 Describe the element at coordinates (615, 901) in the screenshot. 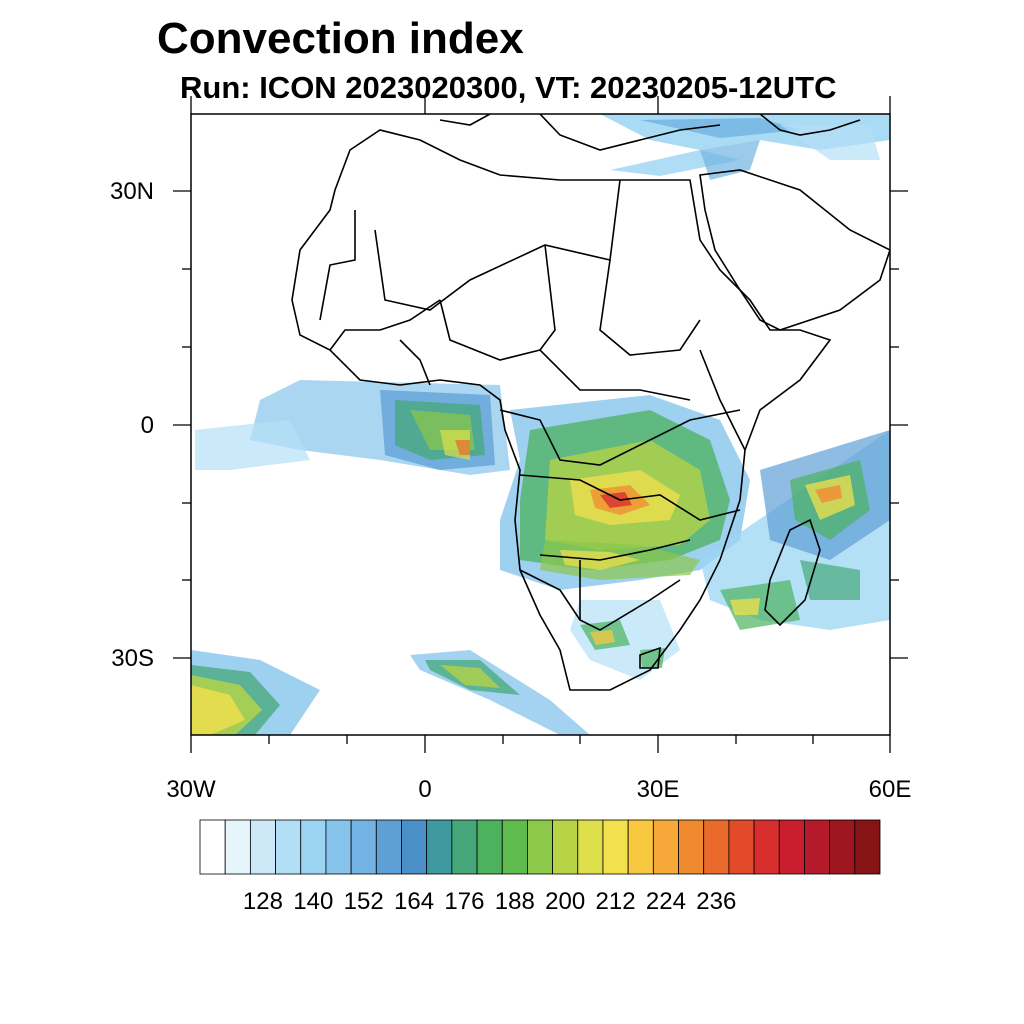

I see `colorbar-label: 212` at that location.